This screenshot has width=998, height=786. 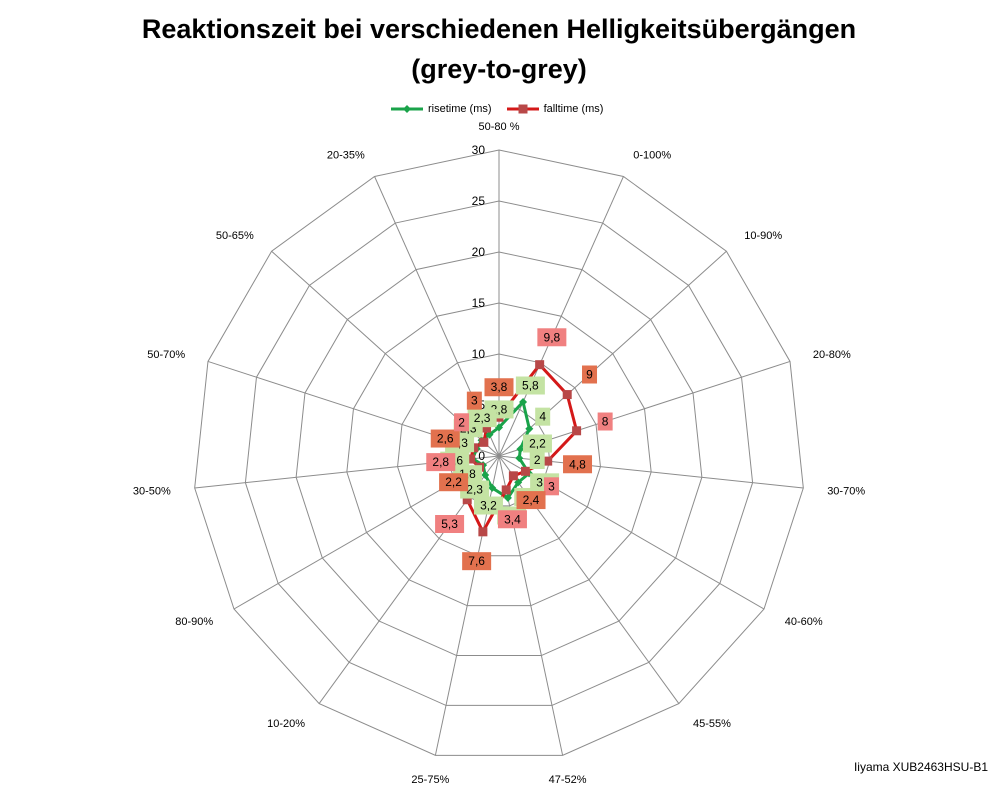 I want to click on data-label-rise: 2, so click(x=537, y=460).